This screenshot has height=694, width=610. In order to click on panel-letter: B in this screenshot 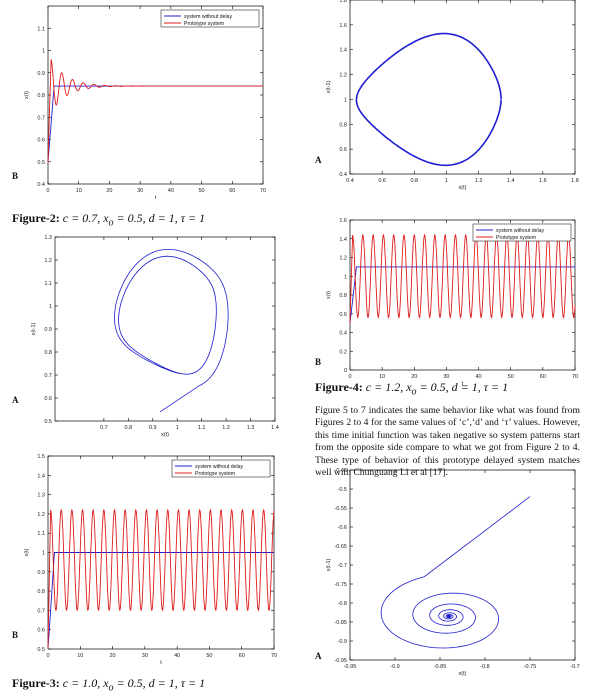, I will do `click(15, 635)`.